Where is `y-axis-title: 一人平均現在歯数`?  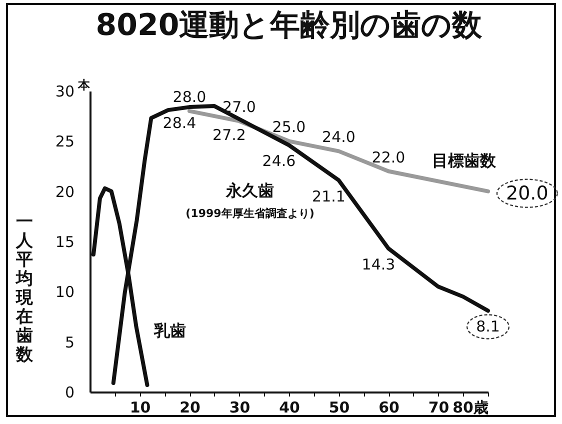 y-axis-title: 一人平均現在歯数 is located at coordinates (24, 288).